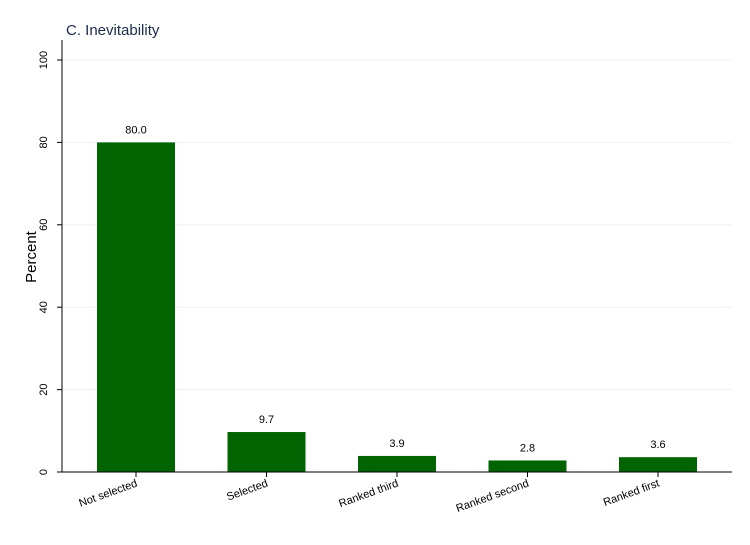  What do you see at coordinates (657, 445) in the screenshot?
I see `bar-value-label: 3.6` at bounding box center [657, 445].